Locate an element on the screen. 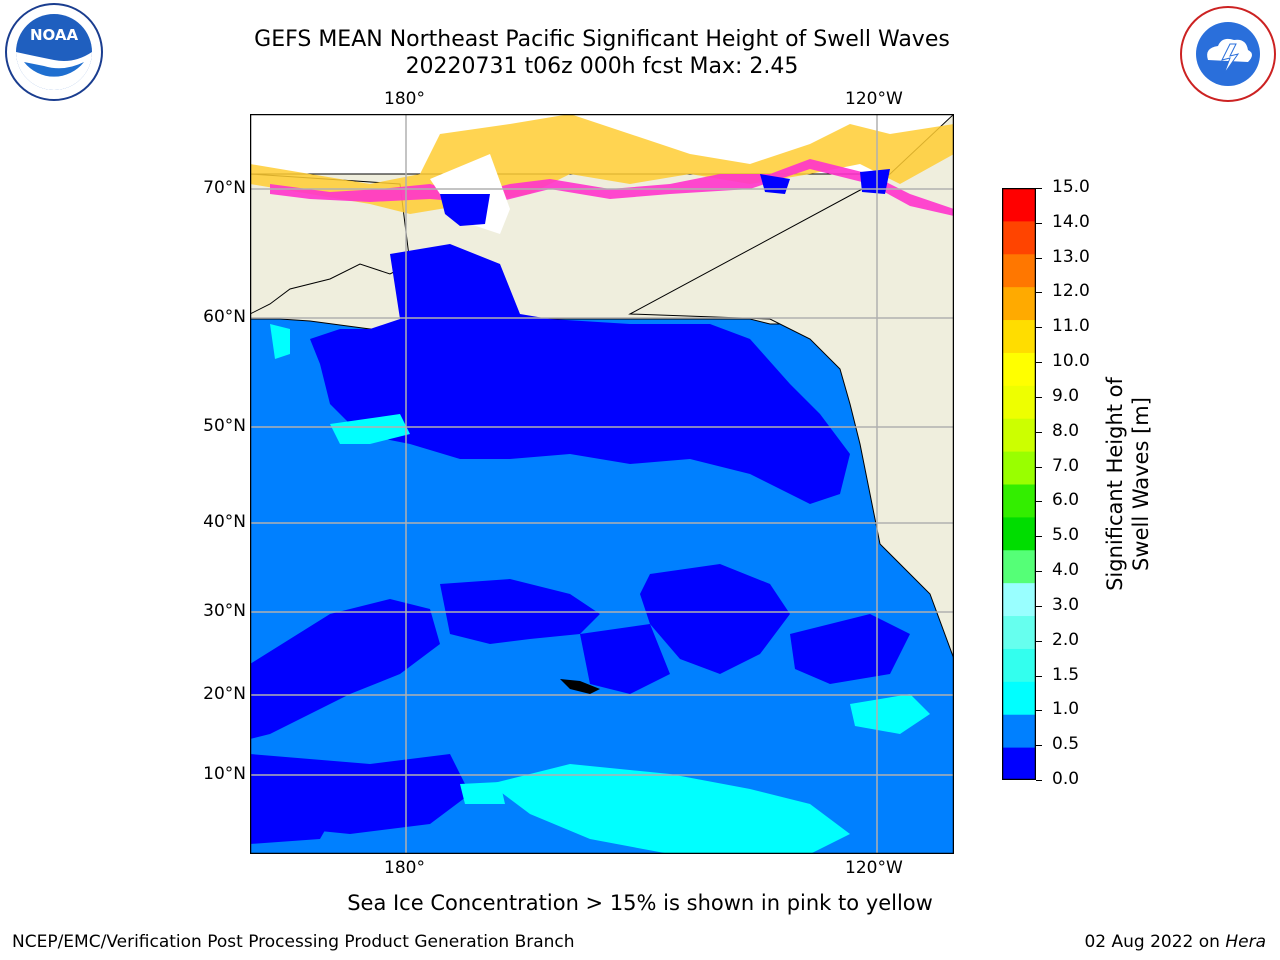  land-siberia is located at coordinates (330, 244).